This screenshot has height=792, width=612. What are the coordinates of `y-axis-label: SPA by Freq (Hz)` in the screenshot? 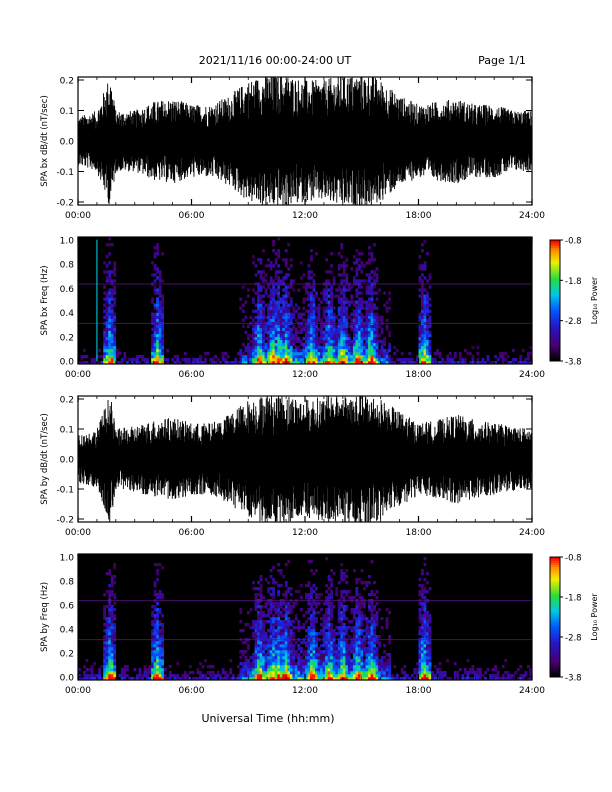 It's located at (45, 617).